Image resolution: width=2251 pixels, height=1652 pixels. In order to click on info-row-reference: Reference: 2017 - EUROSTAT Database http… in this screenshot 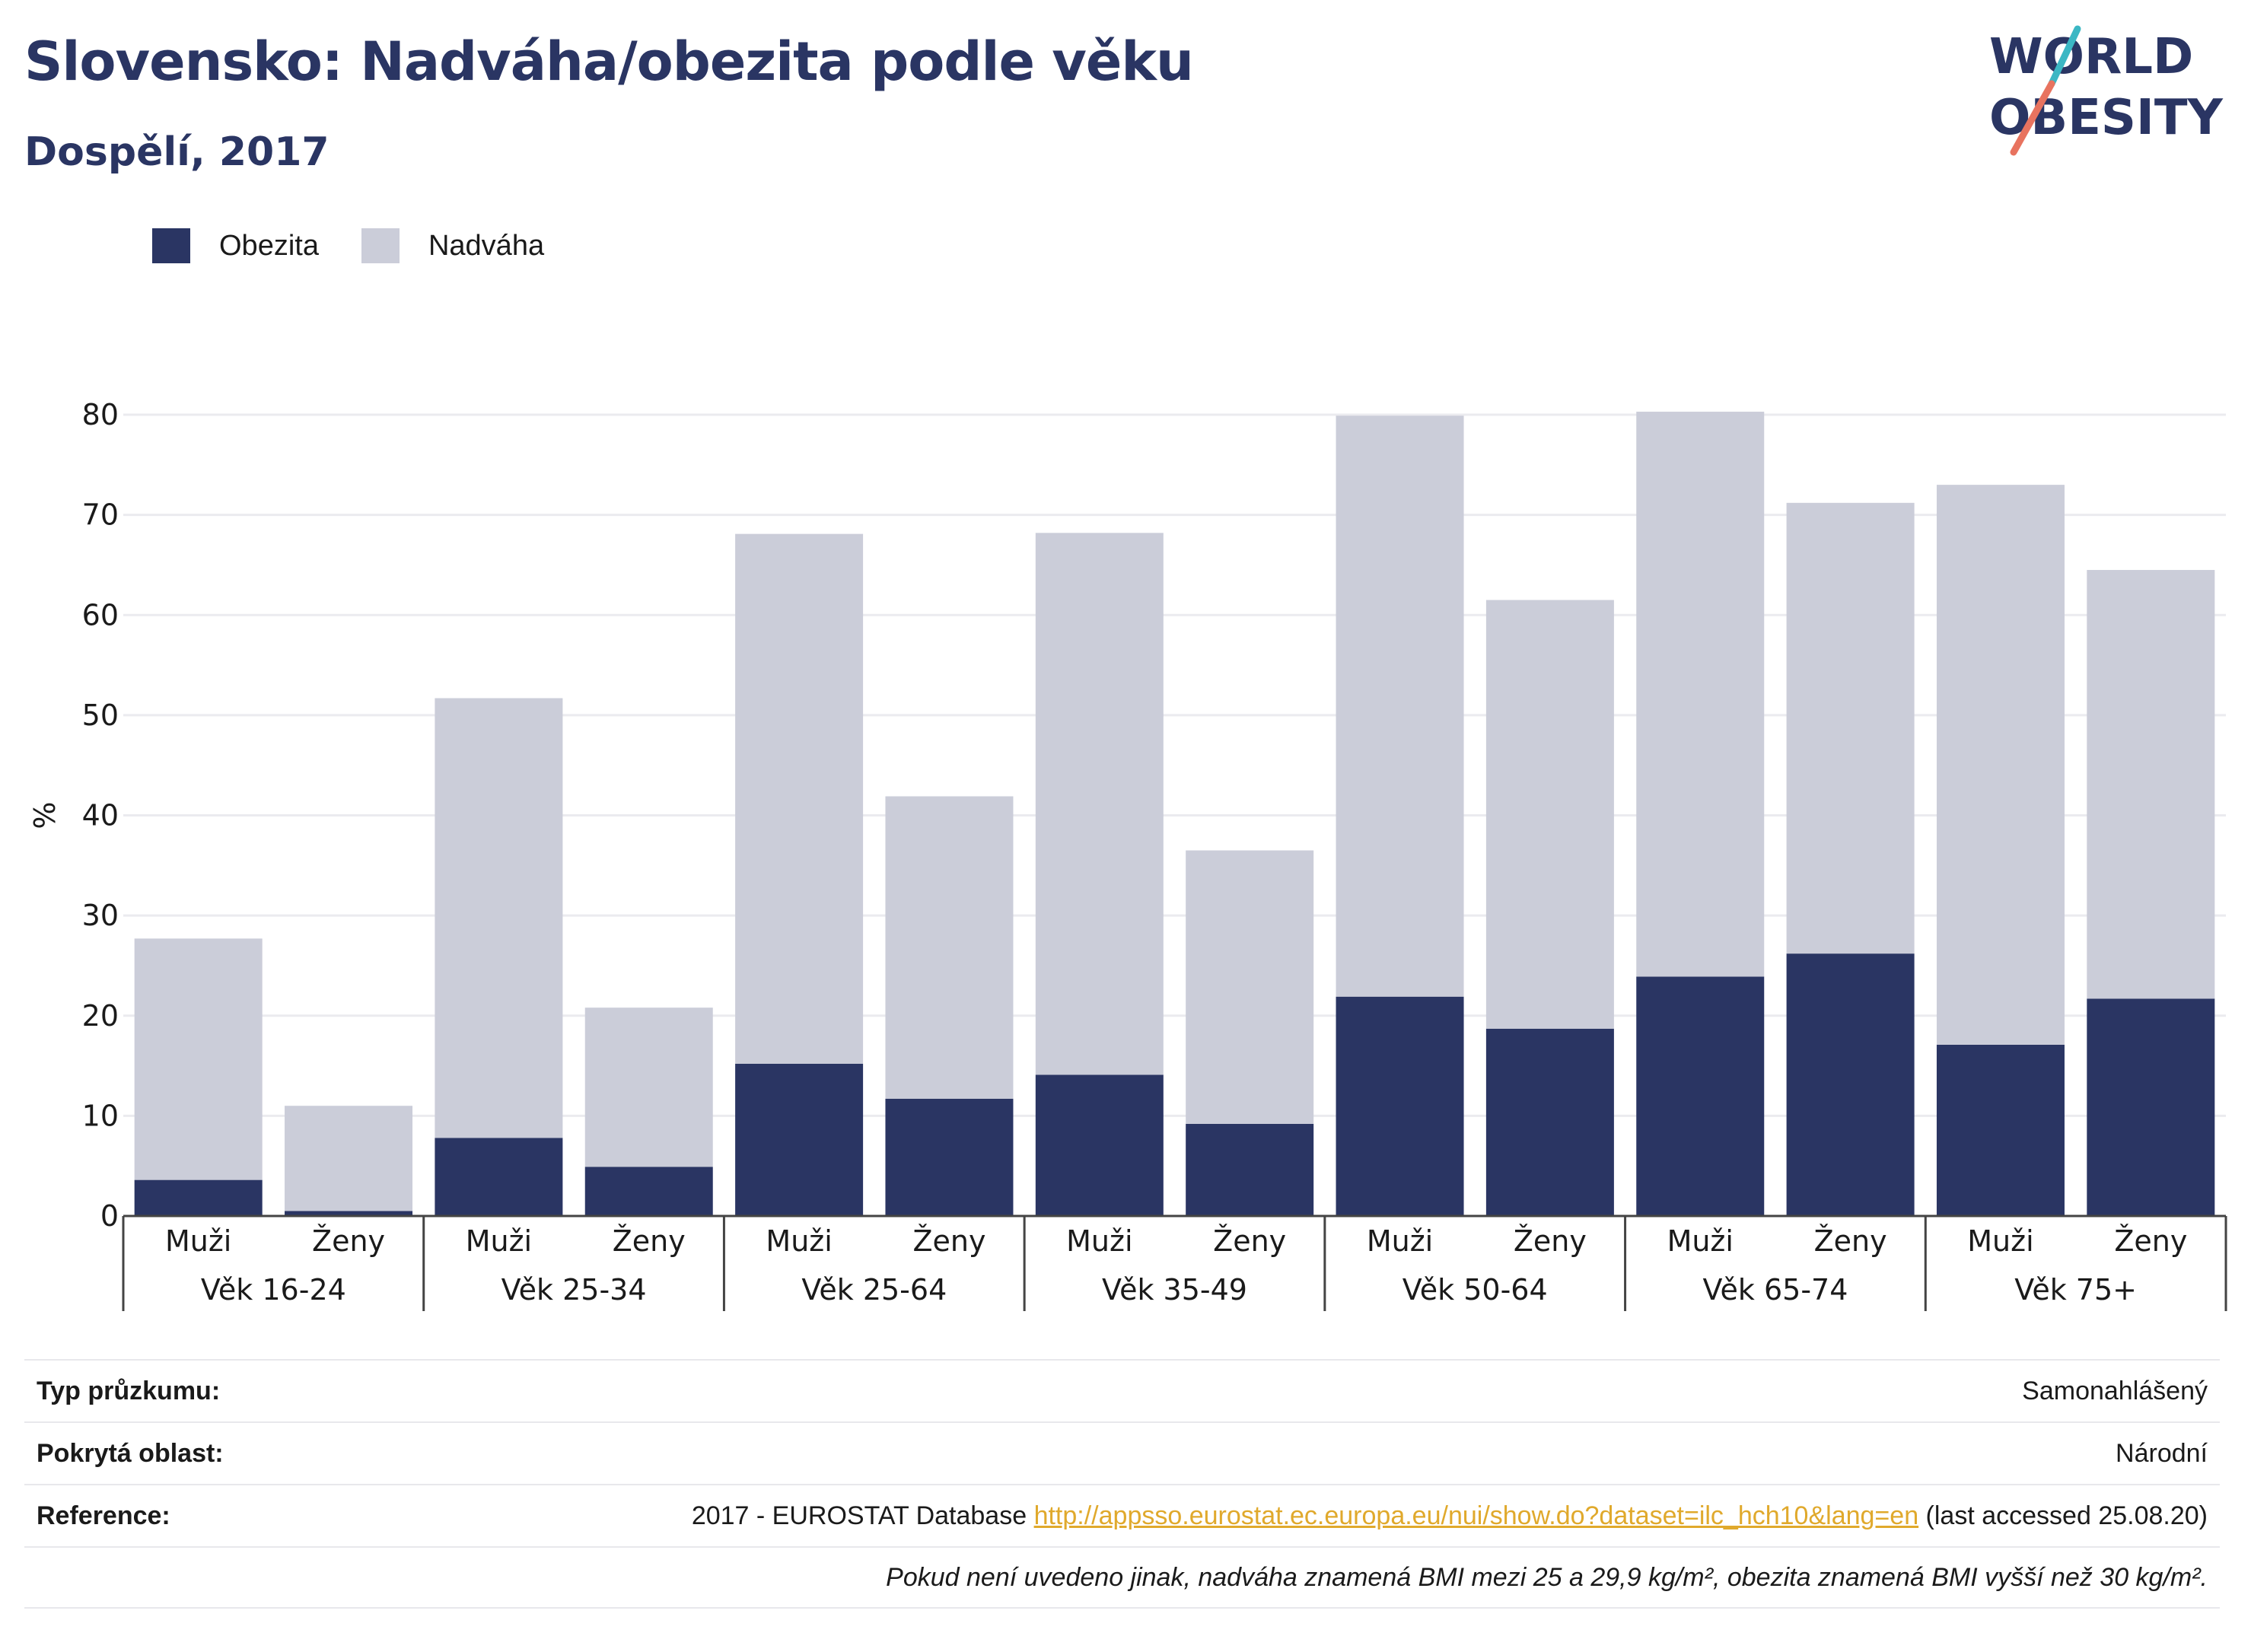, I will do `click(1122, 1515)`.